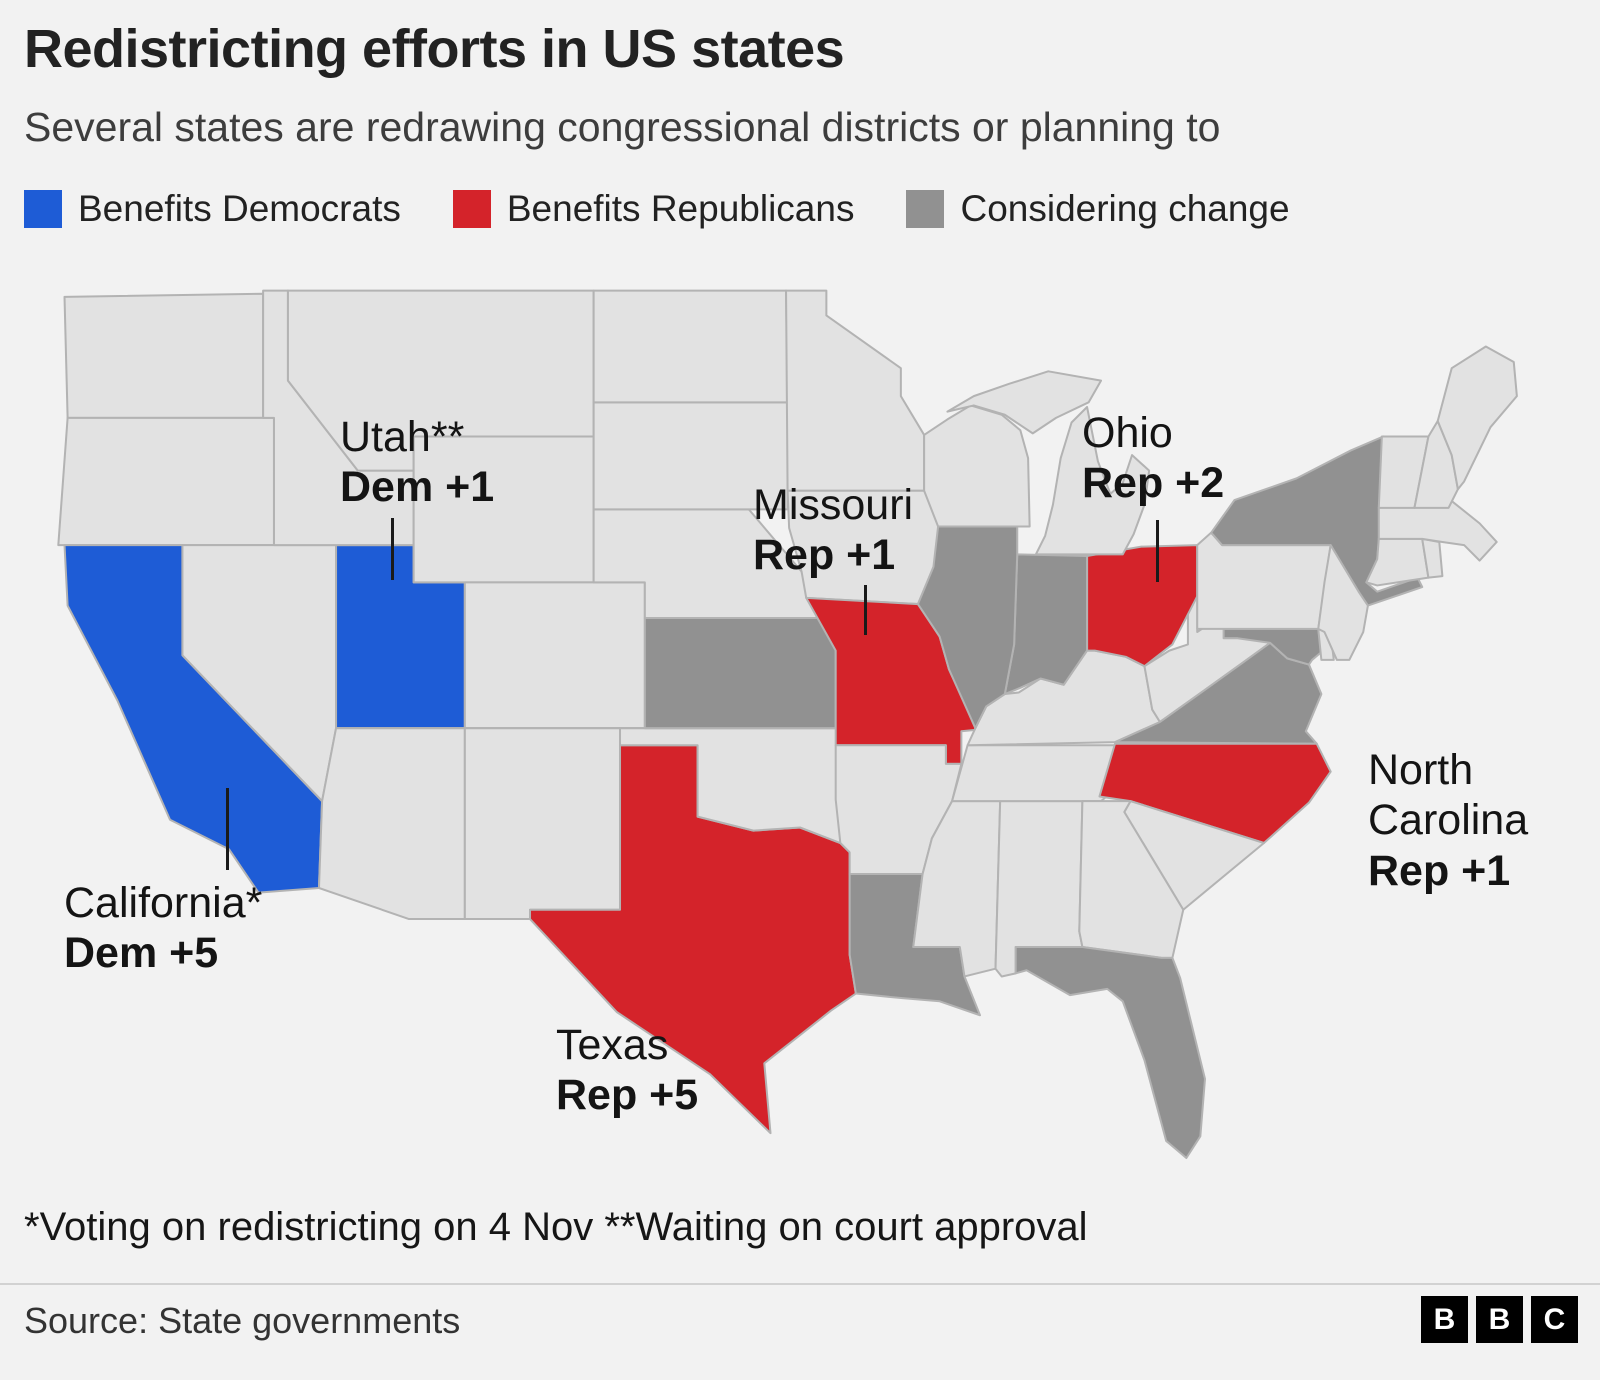 This screenshot has height=1380, width=1600. Describe the element at coordinates (824, 555) in the screenshot. I see `annotation-missouri-value: Rep +1` at that location.